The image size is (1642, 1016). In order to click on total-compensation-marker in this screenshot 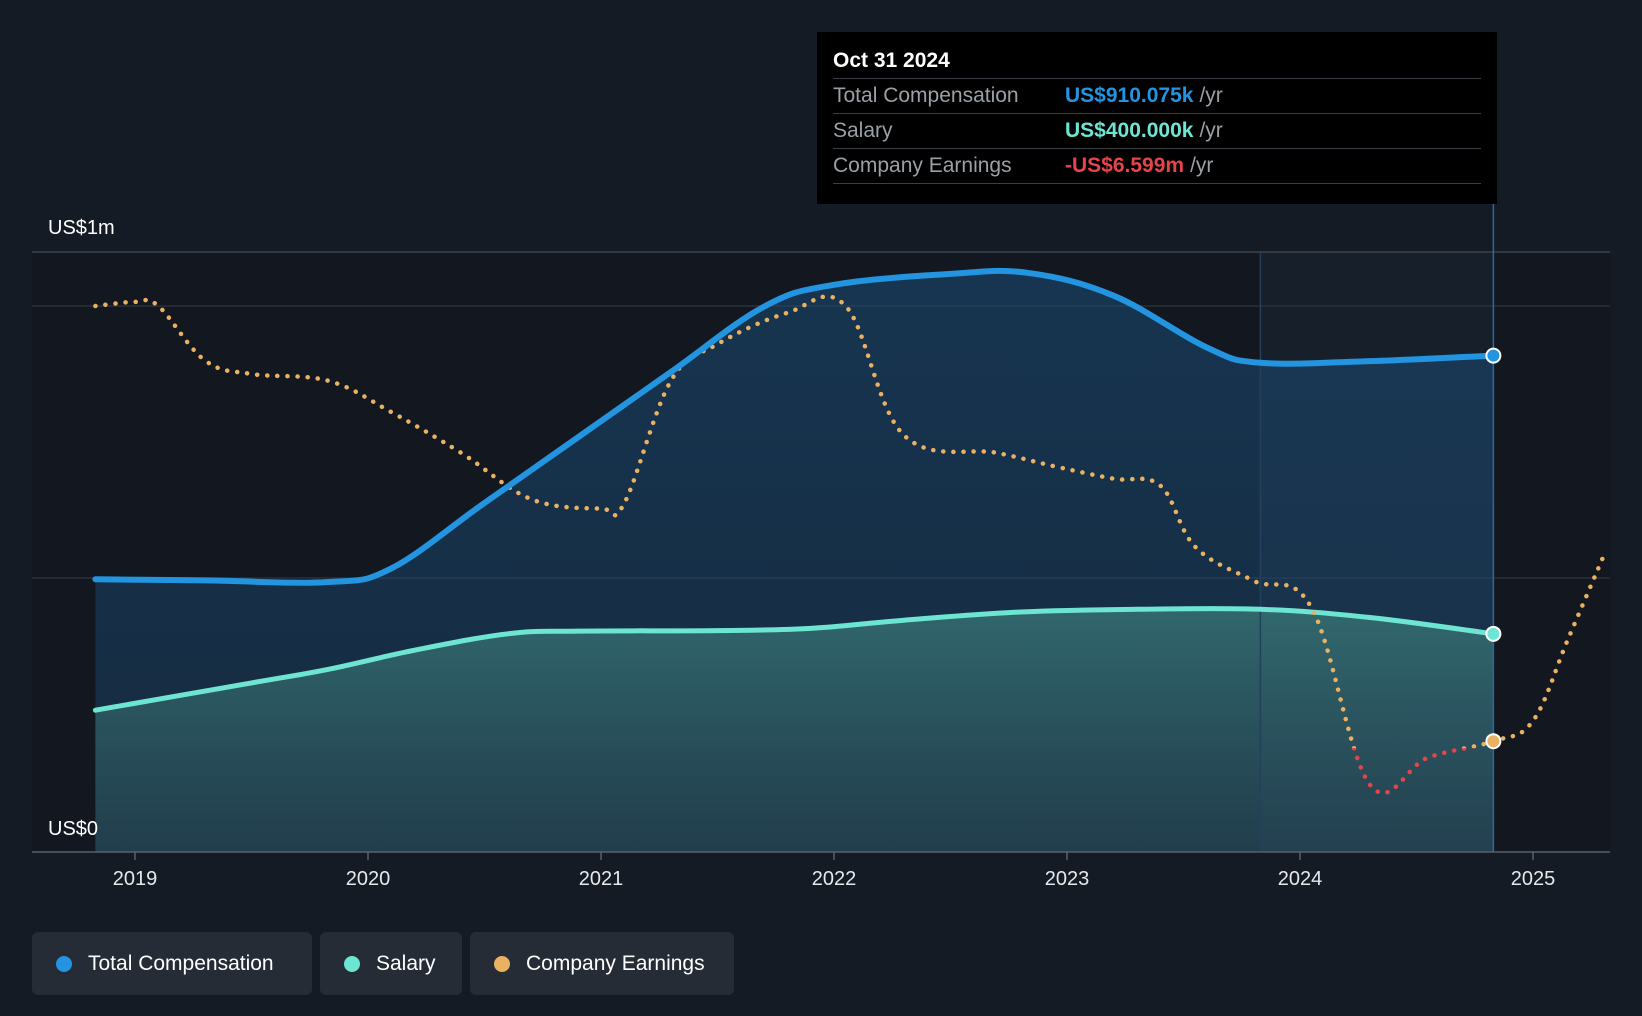, I will do `click(1493, 355)`.